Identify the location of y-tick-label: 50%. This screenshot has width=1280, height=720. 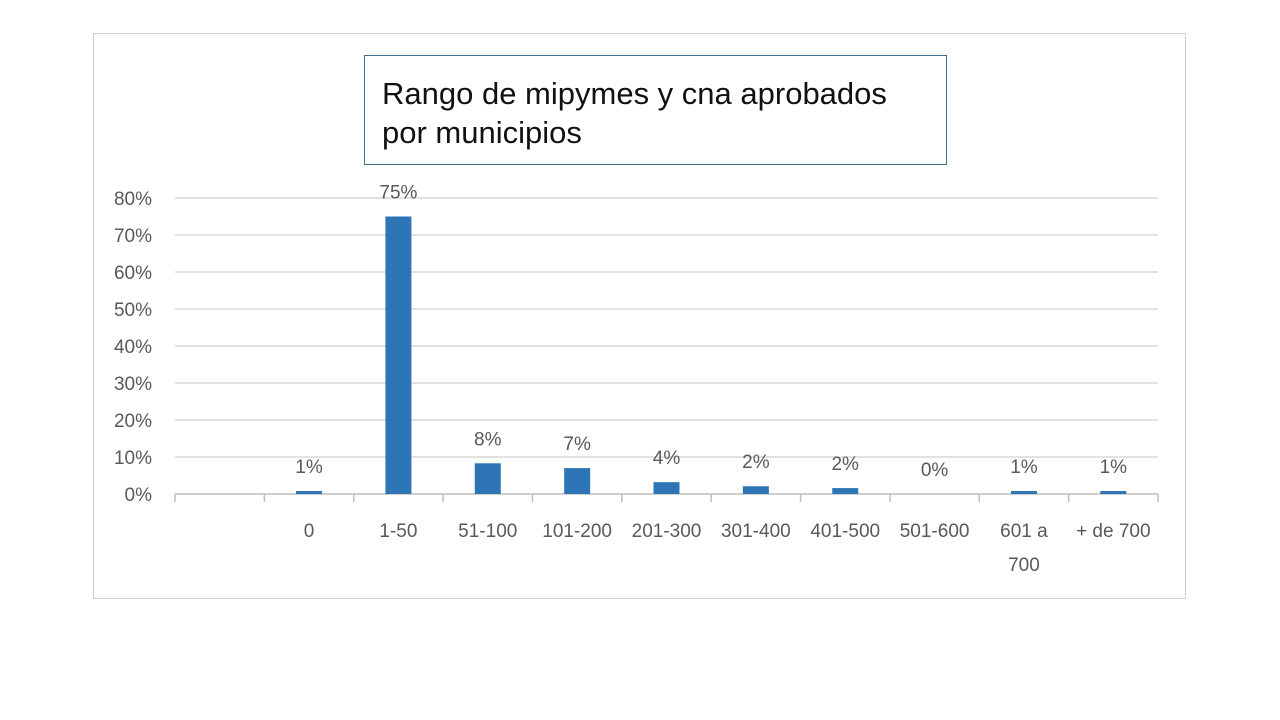
(133, 310).